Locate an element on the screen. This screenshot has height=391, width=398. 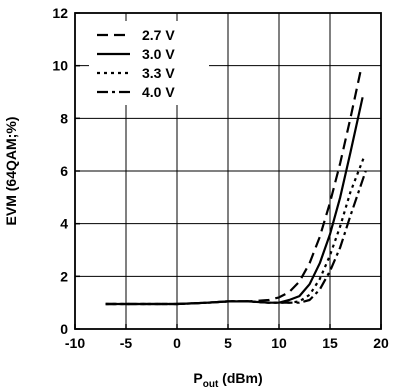
x-tick-label: 10 is located at coordinates (279, 343).